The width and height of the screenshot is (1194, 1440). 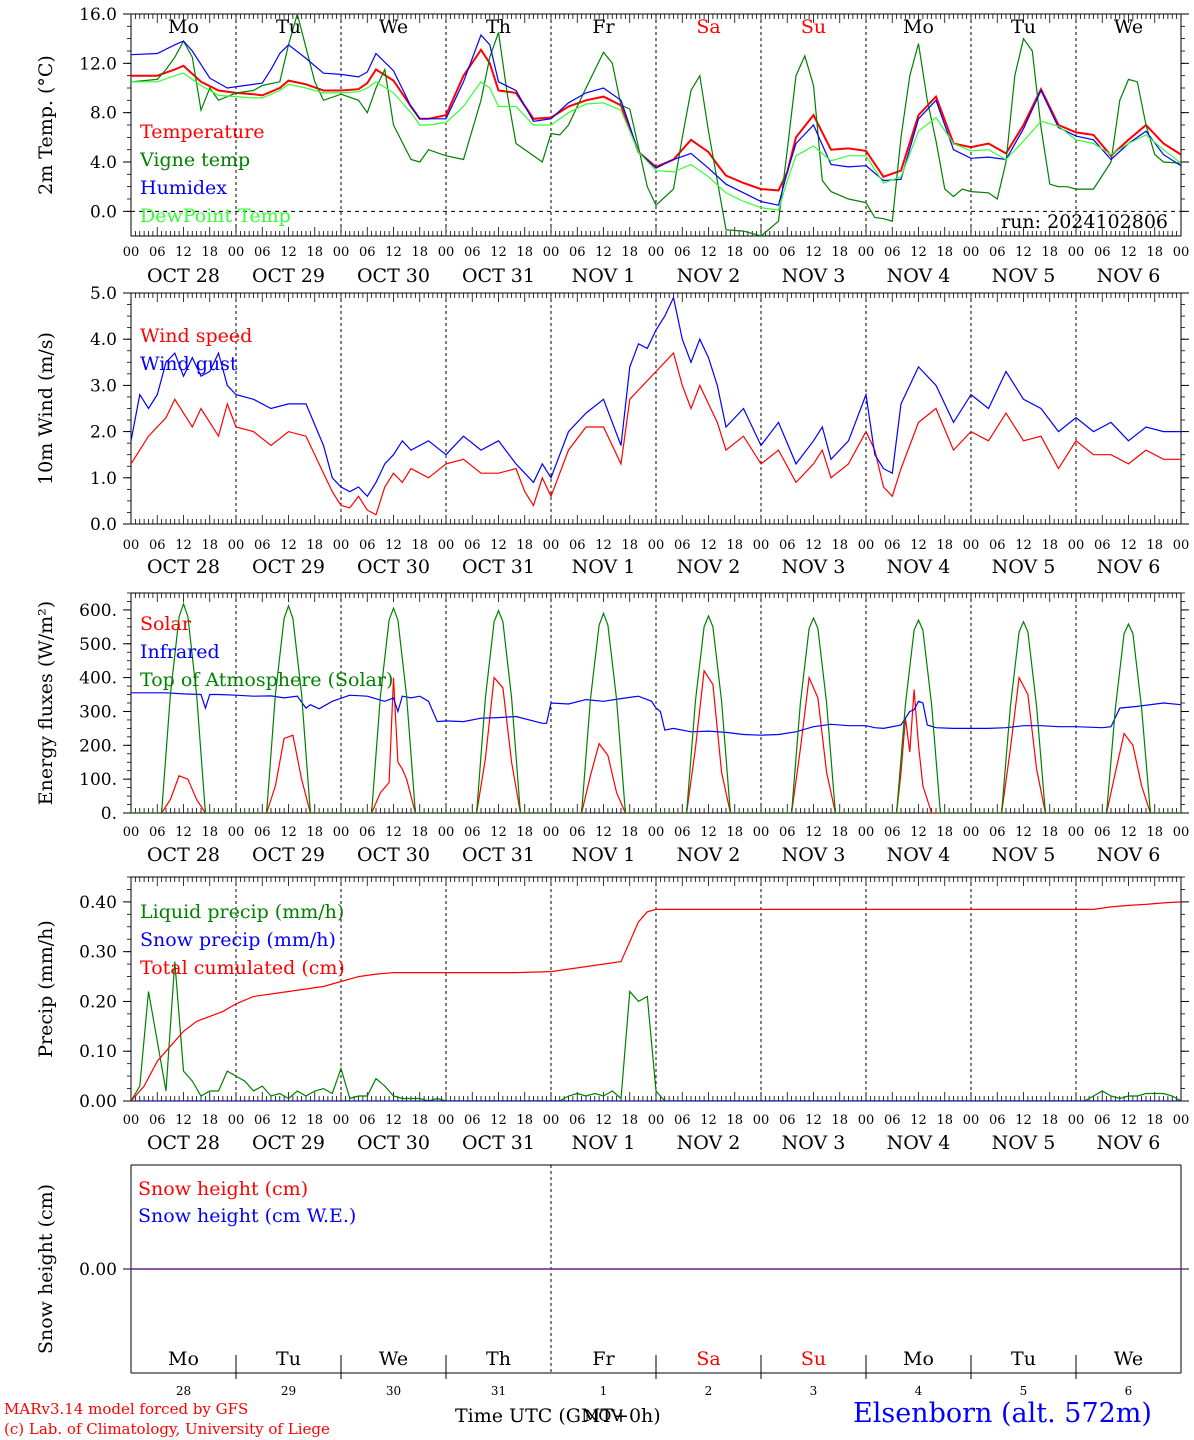 I want to click on series-line-vigne-temp, so click(x=656, y=125).